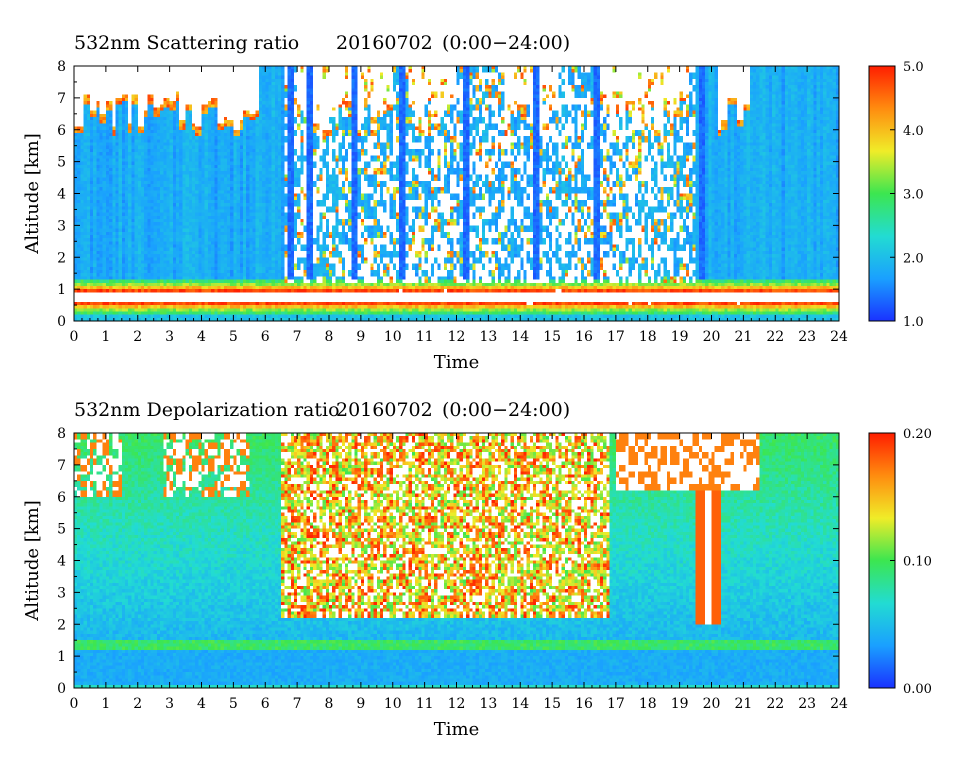 This screenshot has width=960, height=770. I want to click on chart-title: 532nm Depolarization ratio, so click(207, 410).